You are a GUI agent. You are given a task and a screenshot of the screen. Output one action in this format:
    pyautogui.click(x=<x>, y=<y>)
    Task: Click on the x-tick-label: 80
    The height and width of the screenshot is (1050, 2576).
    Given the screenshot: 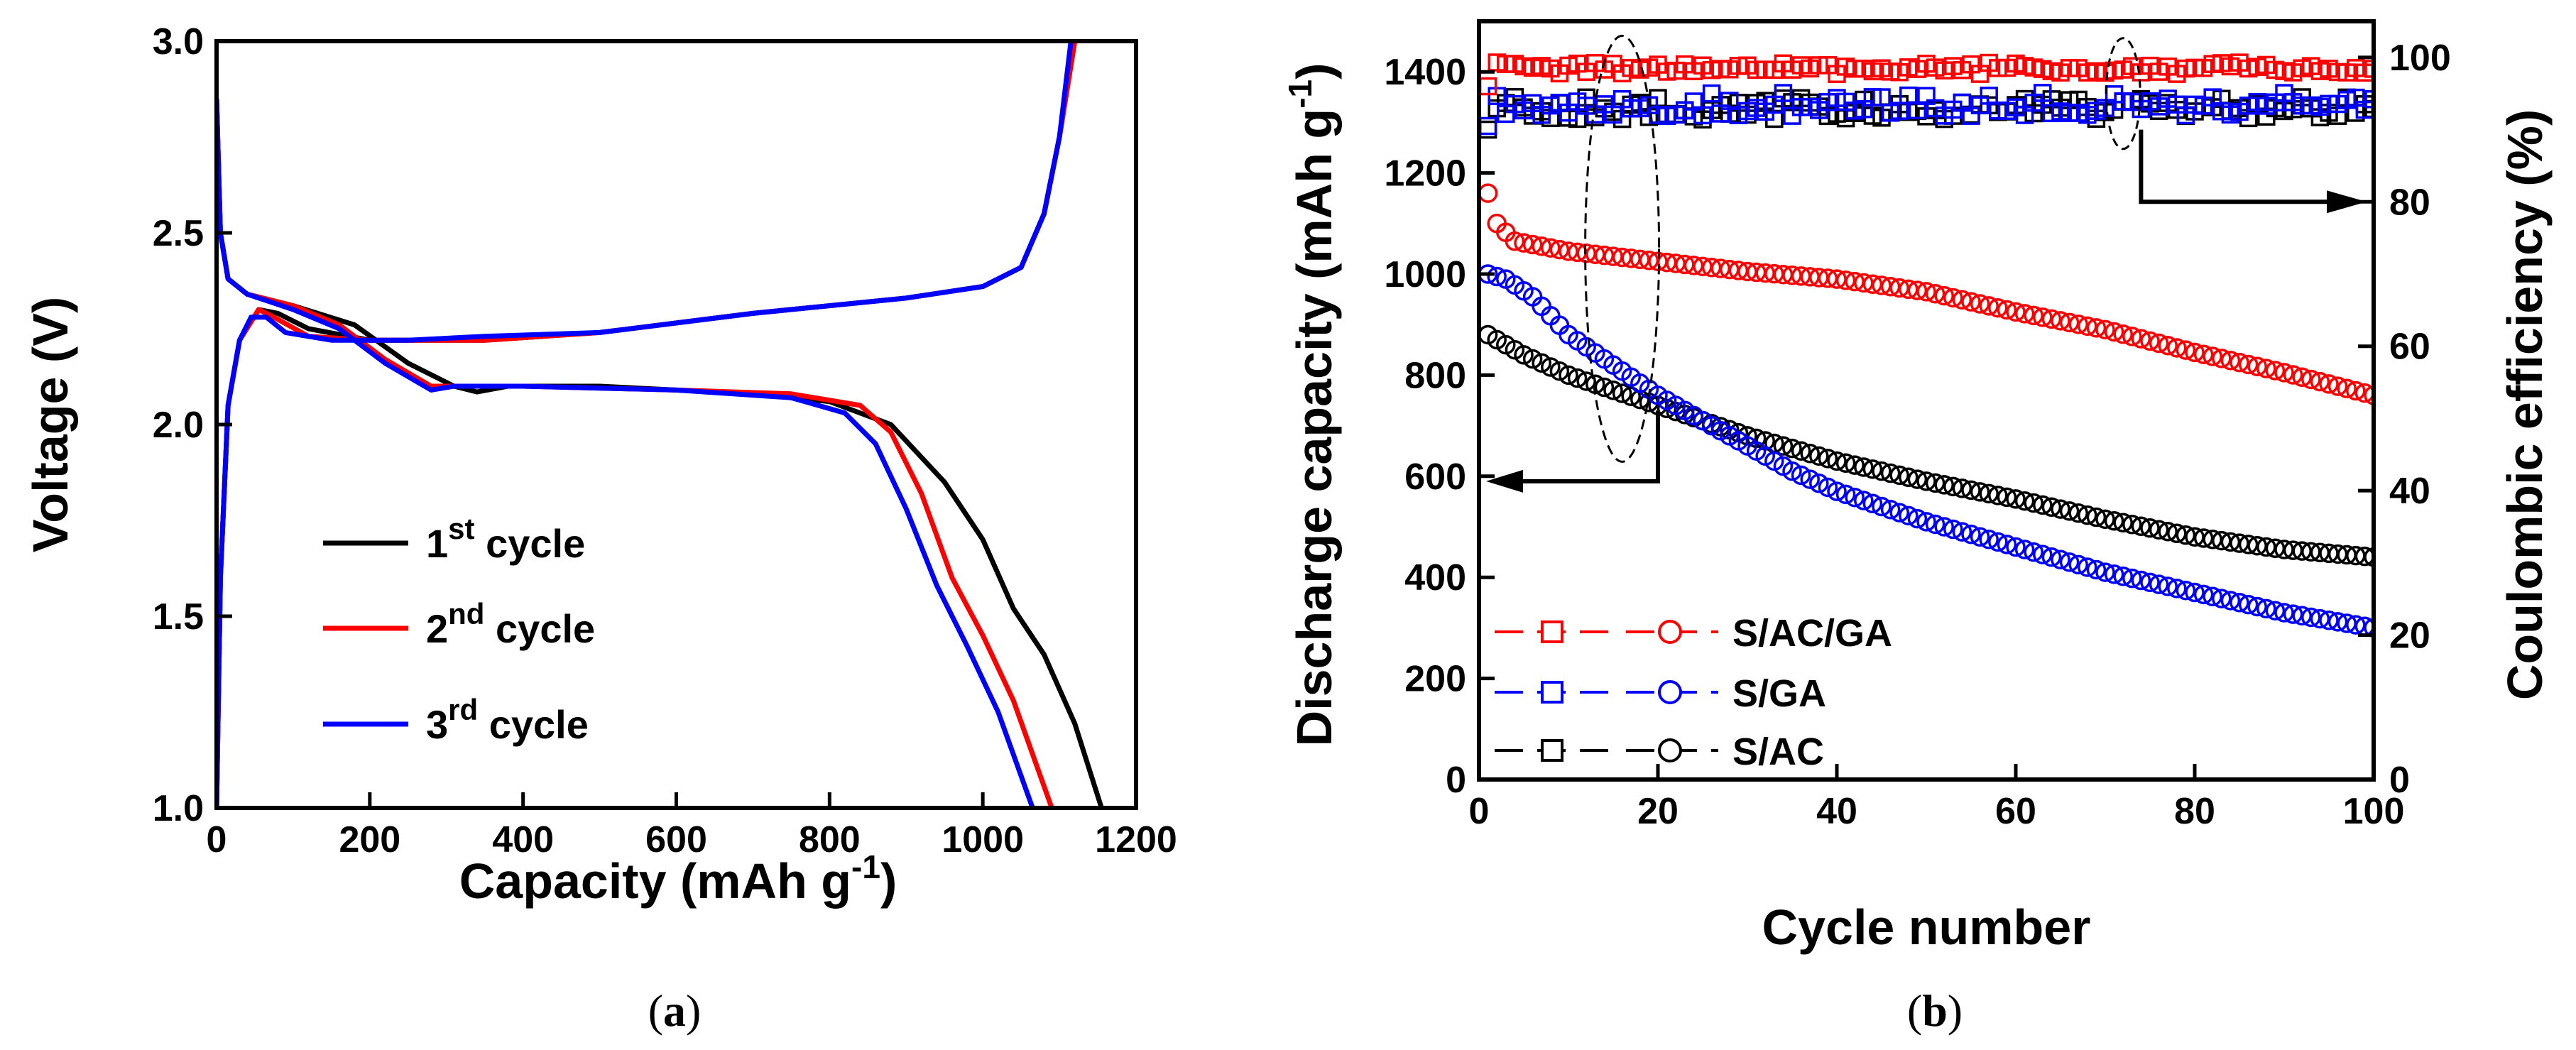 What is the action you would take?
    pyautogui.click(x=2194, y=811)
    